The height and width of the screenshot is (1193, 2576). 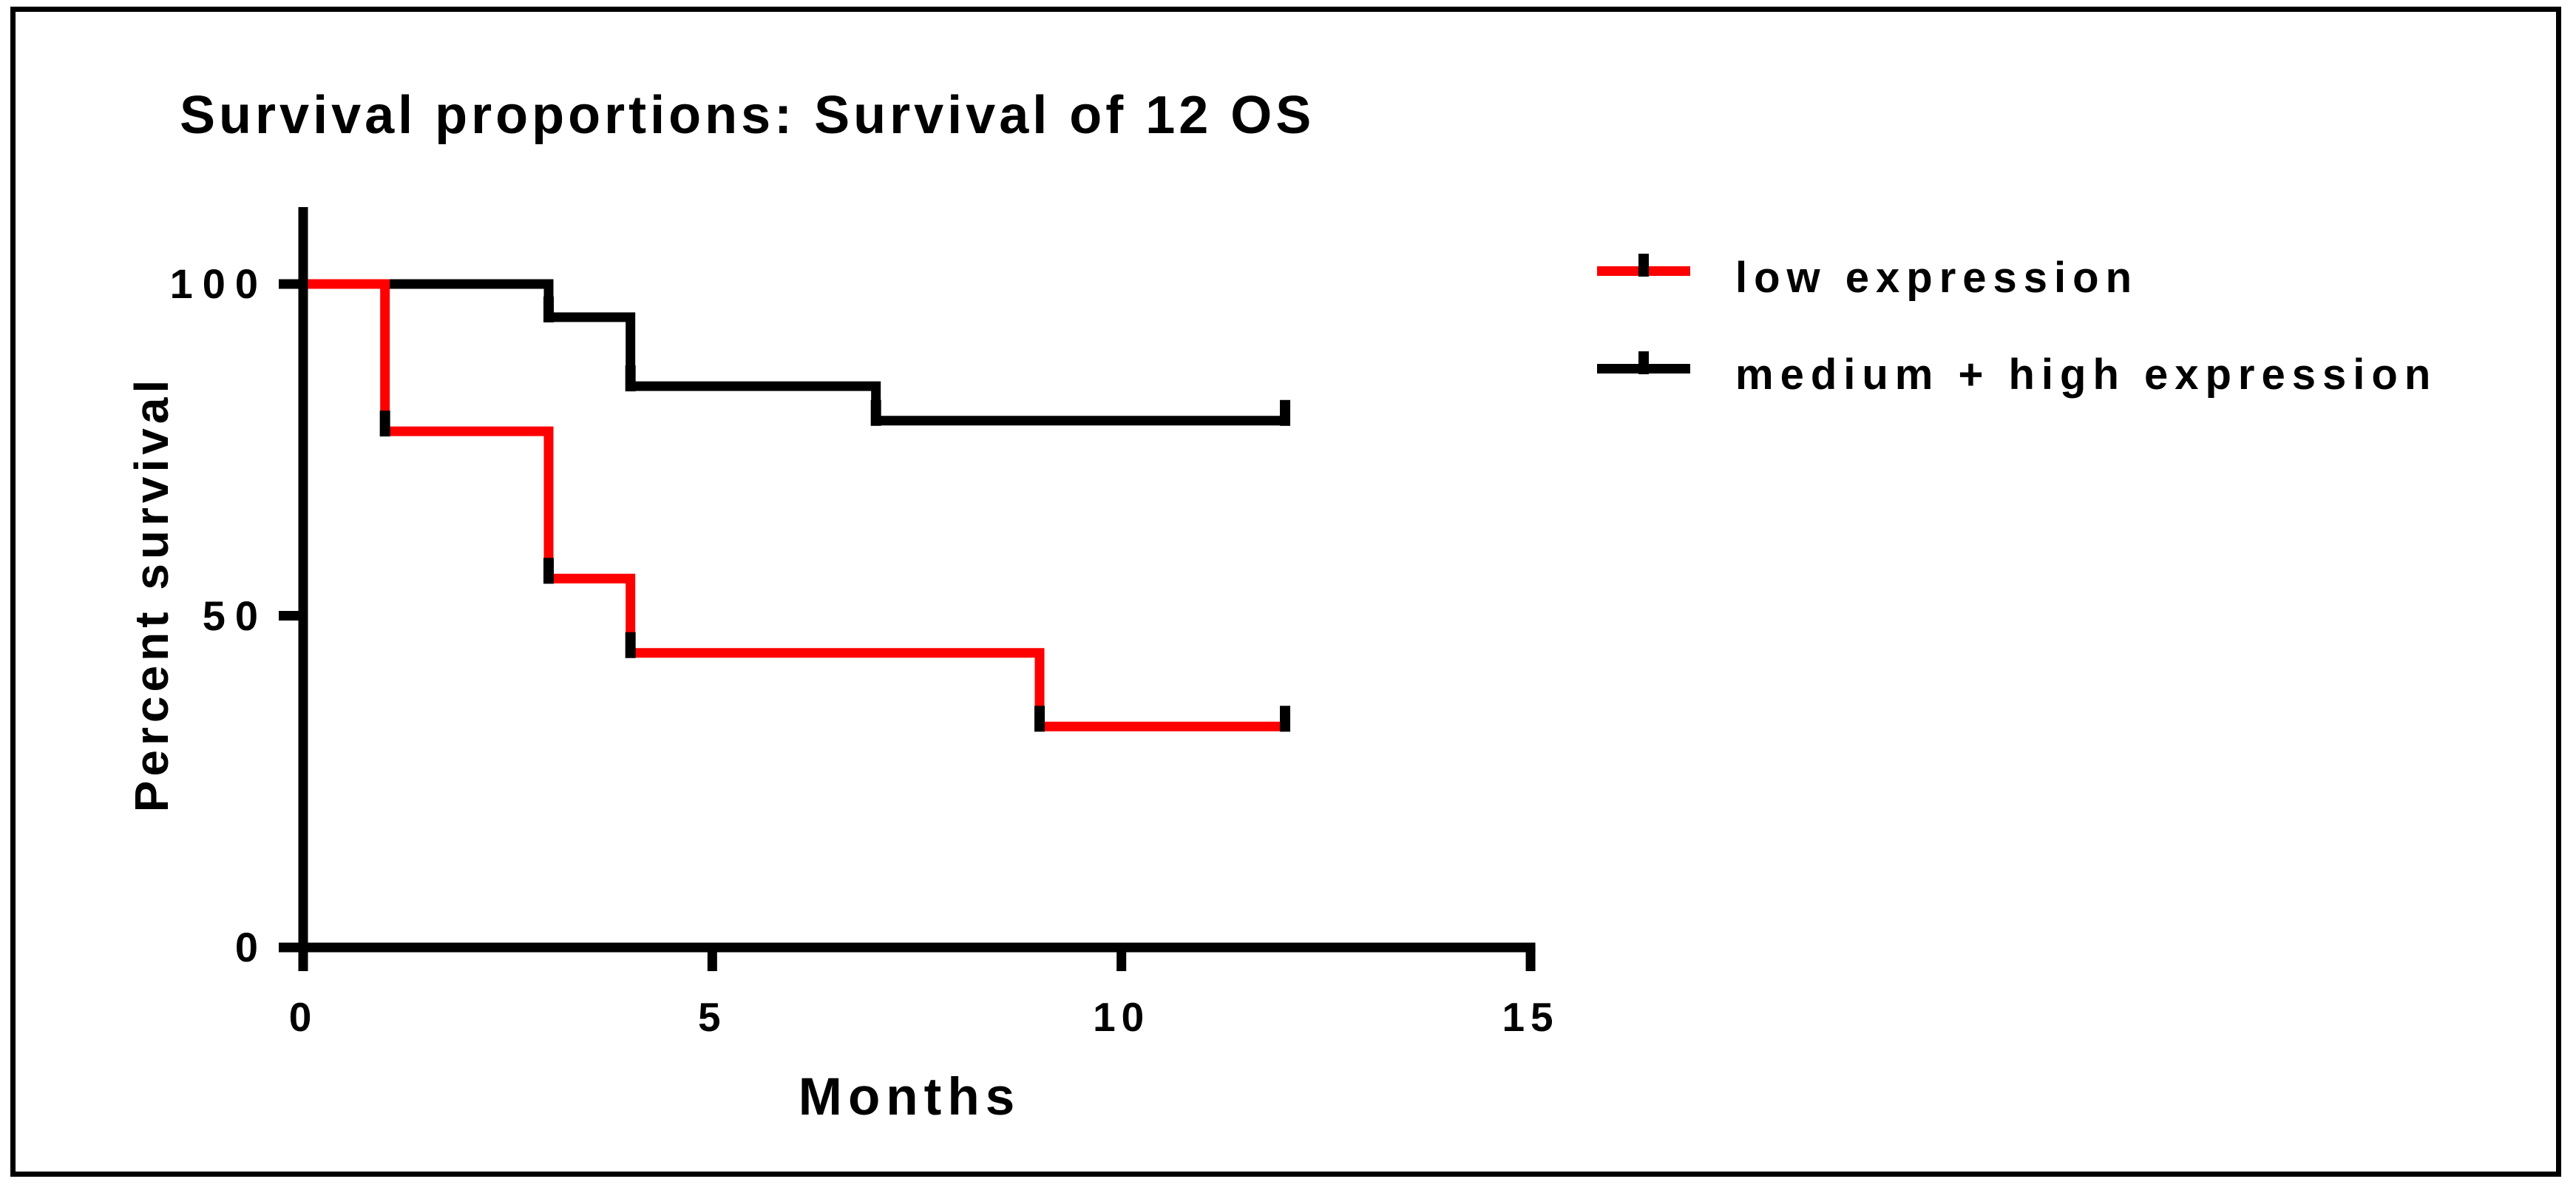 I want to click on survival-curve-medium-high-expression, so click(x=794, y=352).